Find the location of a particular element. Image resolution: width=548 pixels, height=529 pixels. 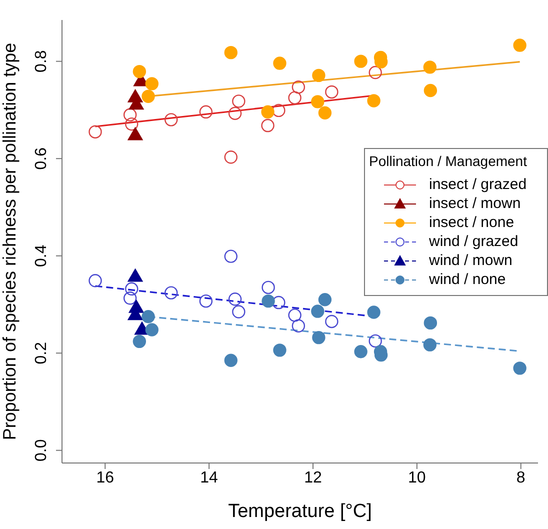

x-tick-label: 8 is located at coordinates (521, 477).